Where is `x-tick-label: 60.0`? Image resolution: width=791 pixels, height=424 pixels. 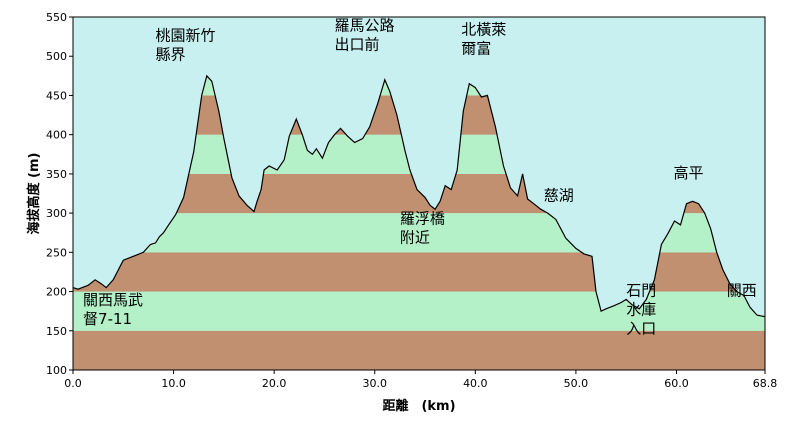
x-tick-label: 60.0 is located at coordinates (676, 383).